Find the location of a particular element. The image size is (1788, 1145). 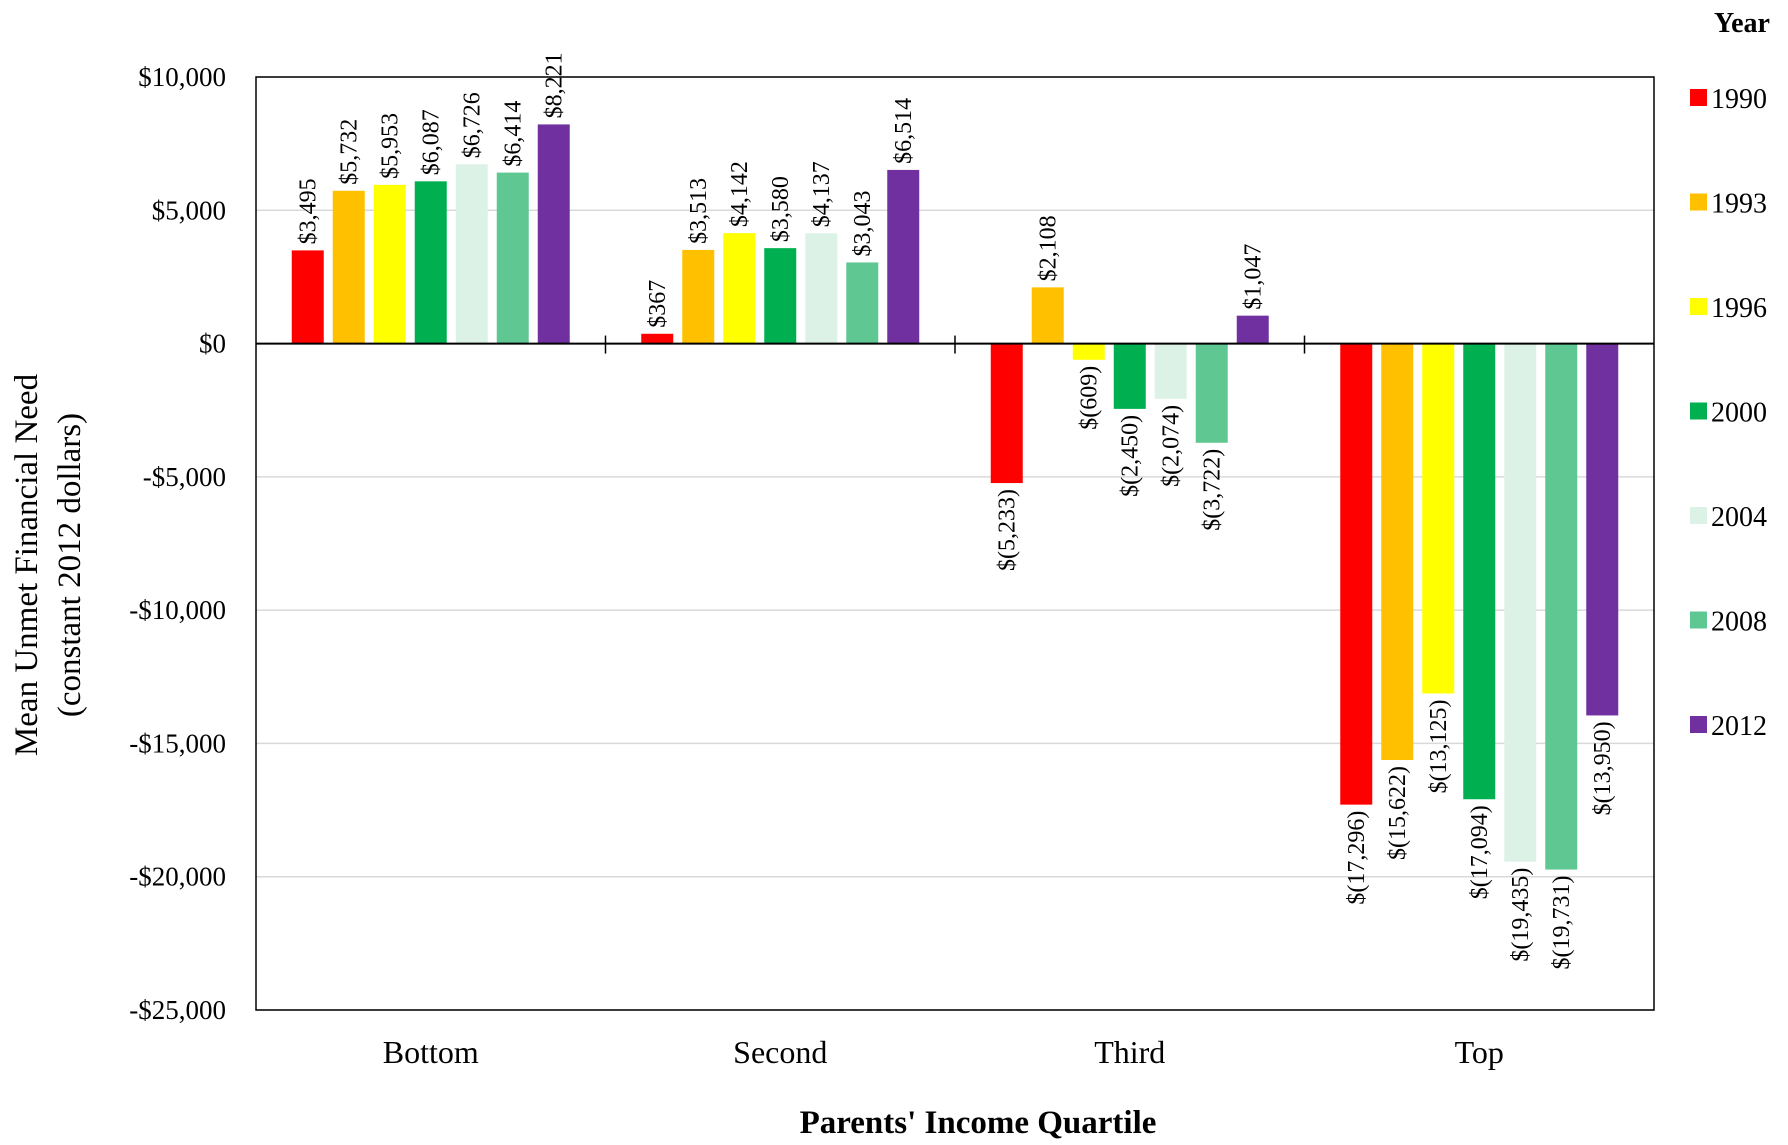

x-axis-title: Parents' Income Quartile is located at coordinates (978, 1123).